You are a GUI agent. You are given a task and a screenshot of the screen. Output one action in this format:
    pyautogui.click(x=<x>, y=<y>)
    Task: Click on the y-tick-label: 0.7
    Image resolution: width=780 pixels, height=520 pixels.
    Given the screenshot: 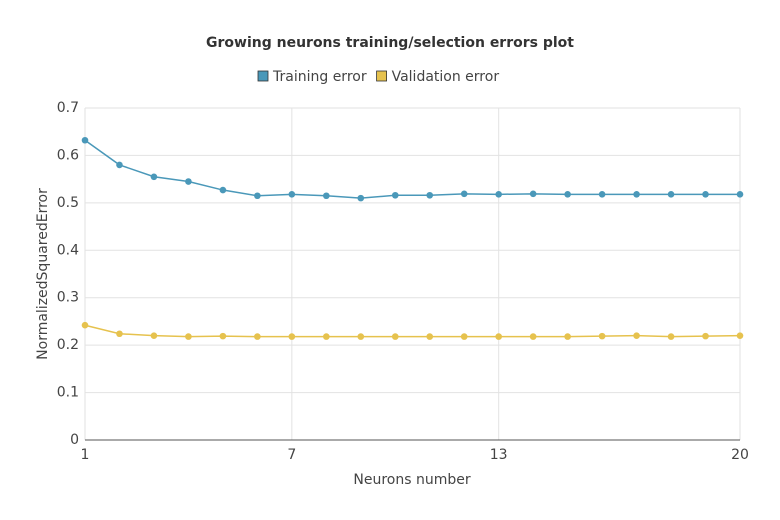 What is the action you would take?
    pyautogui.click(x=68, y=108)
    